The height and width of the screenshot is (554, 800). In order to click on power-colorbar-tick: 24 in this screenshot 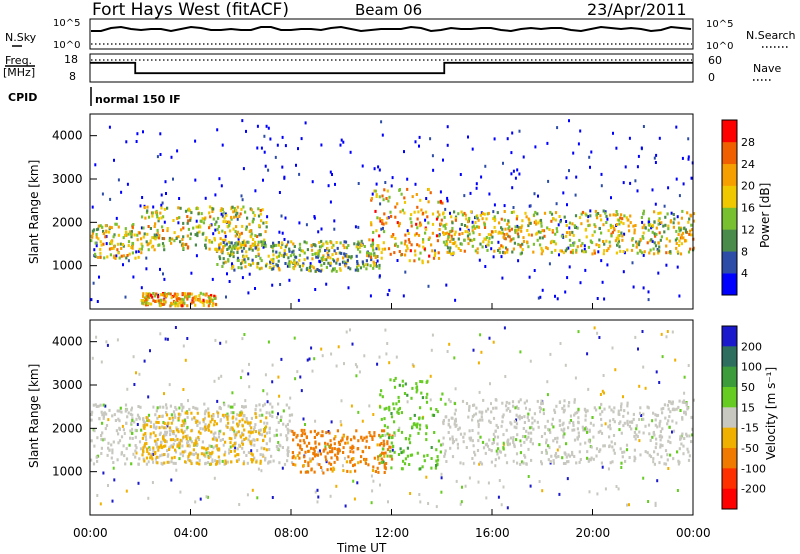, I will do `click(748, 164)`.